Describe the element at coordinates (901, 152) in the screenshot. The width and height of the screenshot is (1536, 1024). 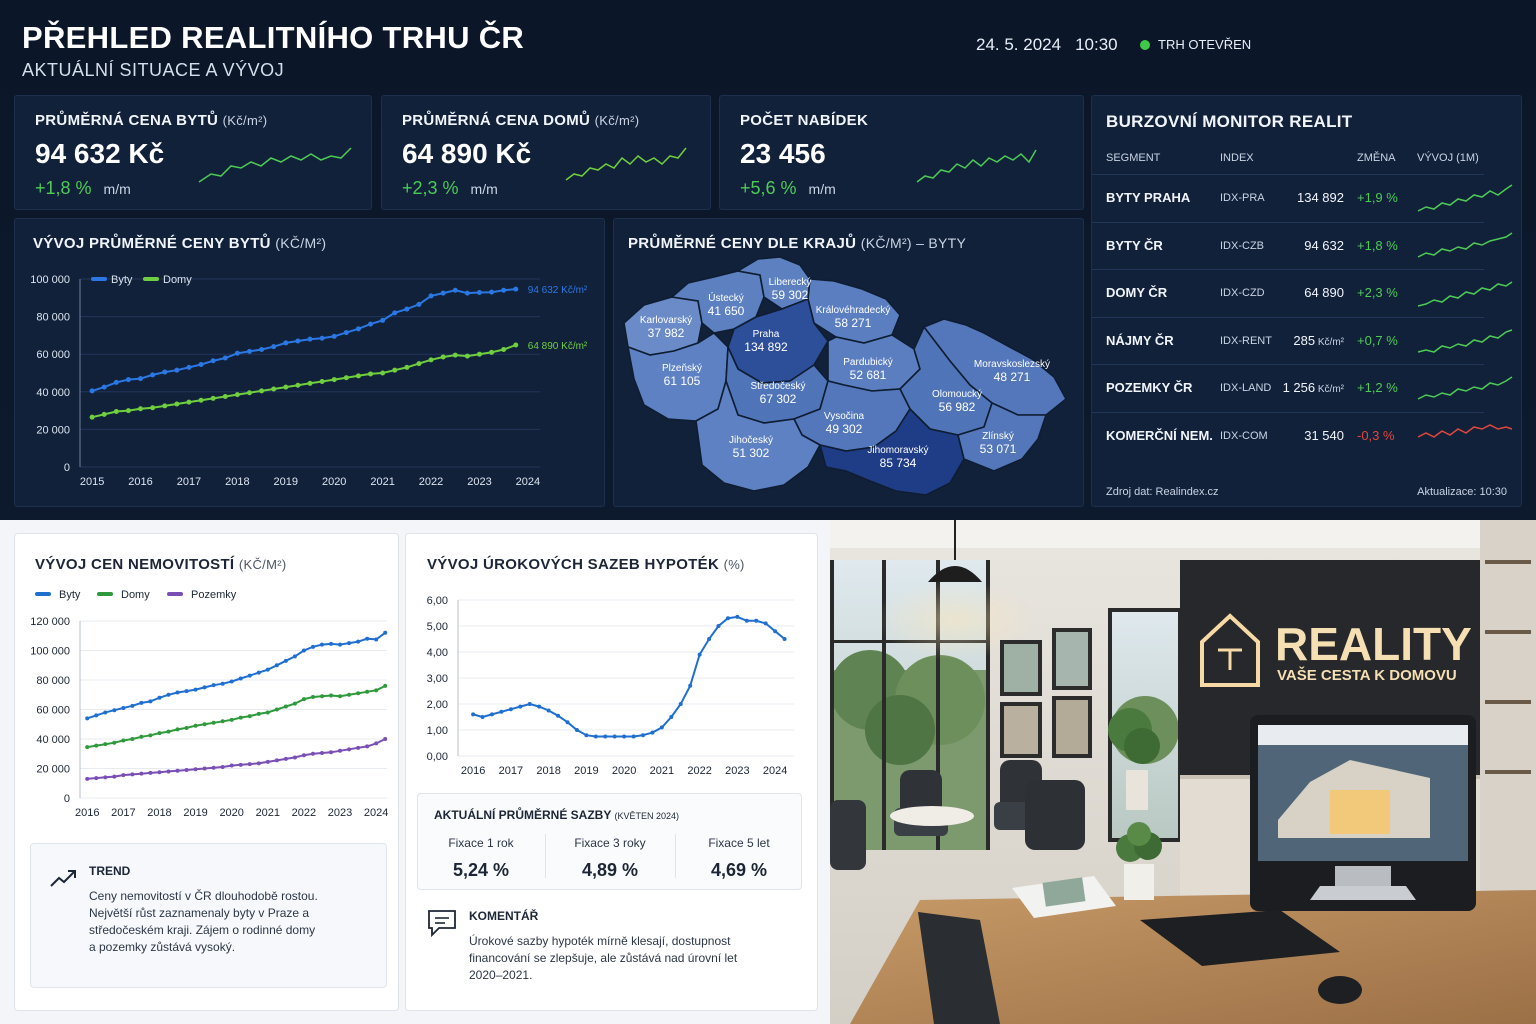
I see `kpi-card-offers: POČET NABÍDEK 23 456 +5,6 % m/m` at that location.